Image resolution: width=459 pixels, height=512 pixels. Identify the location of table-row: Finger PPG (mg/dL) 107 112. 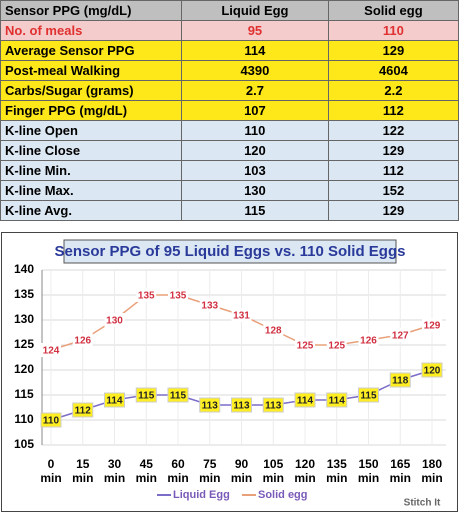
(229, 110).